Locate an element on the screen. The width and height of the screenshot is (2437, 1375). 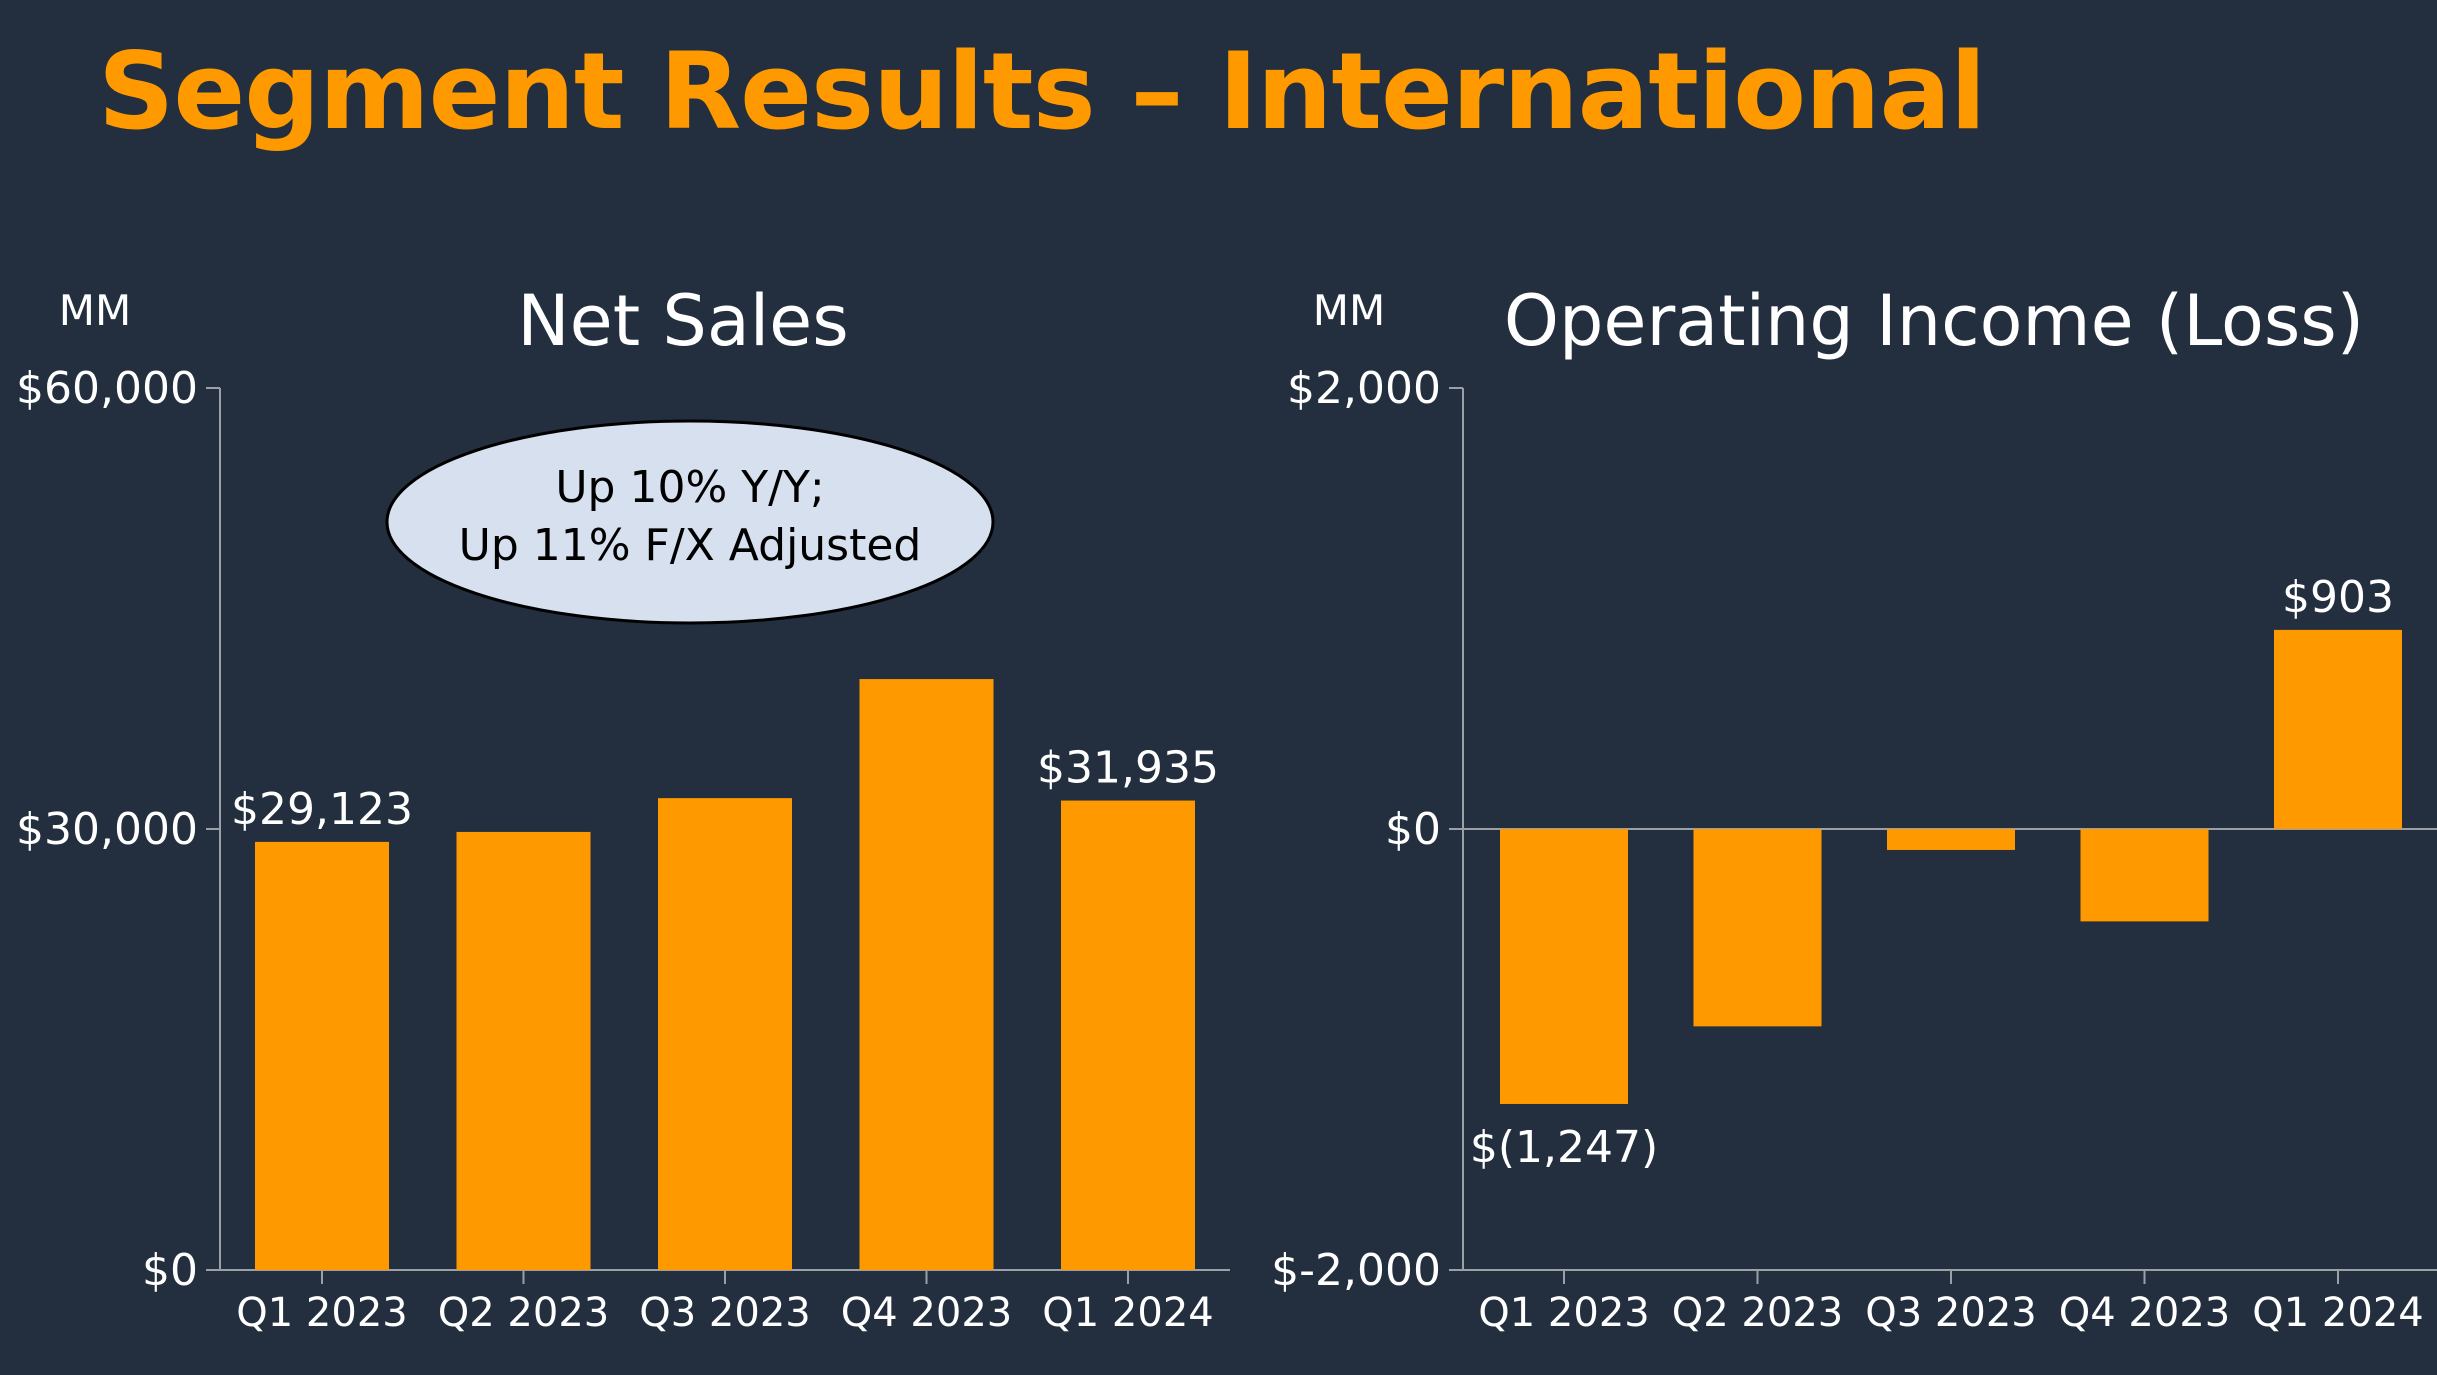
page-title: Segment Results – International is located at coordinates (1042, 91).